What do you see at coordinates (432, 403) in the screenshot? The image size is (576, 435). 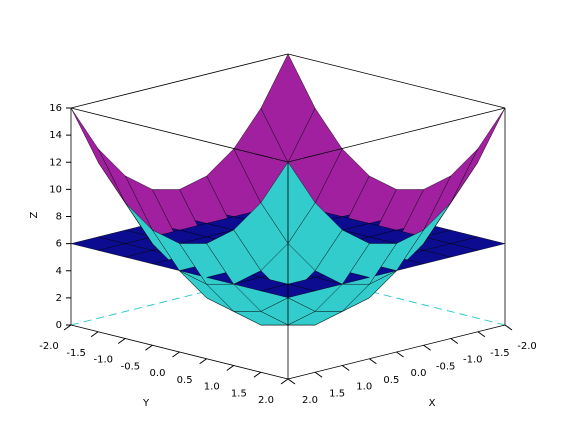 I see `x-axis-label: X` at bounding box center [432, 403].